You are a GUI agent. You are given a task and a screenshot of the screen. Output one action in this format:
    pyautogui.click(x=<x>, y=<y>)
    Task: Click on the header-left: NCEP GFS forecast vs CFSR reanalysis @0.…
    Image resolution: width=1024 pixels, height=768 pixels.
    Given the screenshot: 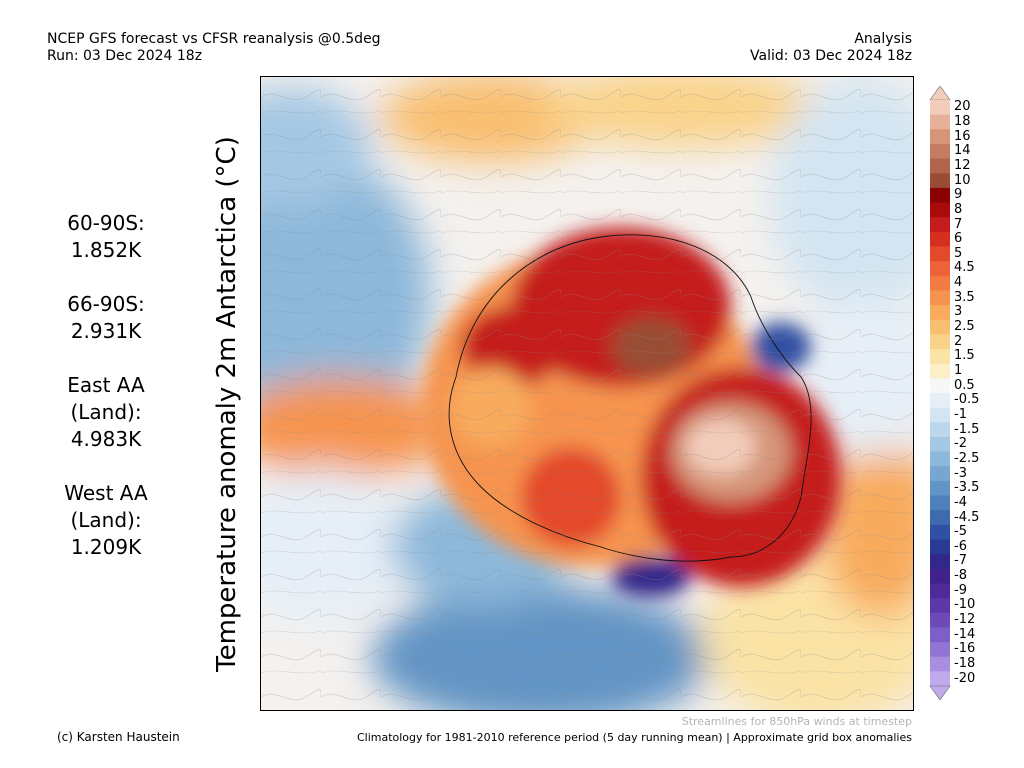 What is the action you would take?
    pyautogui.click(x=214, y=48)
    